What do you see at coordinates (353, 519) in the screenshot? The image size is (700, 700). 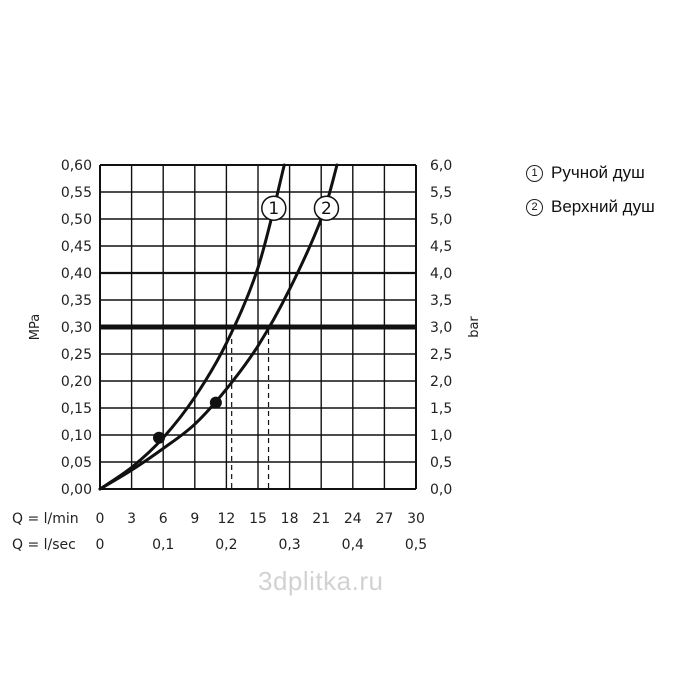 I see `x-tick-label-lmin: 24` at bounding box center [353, 519].